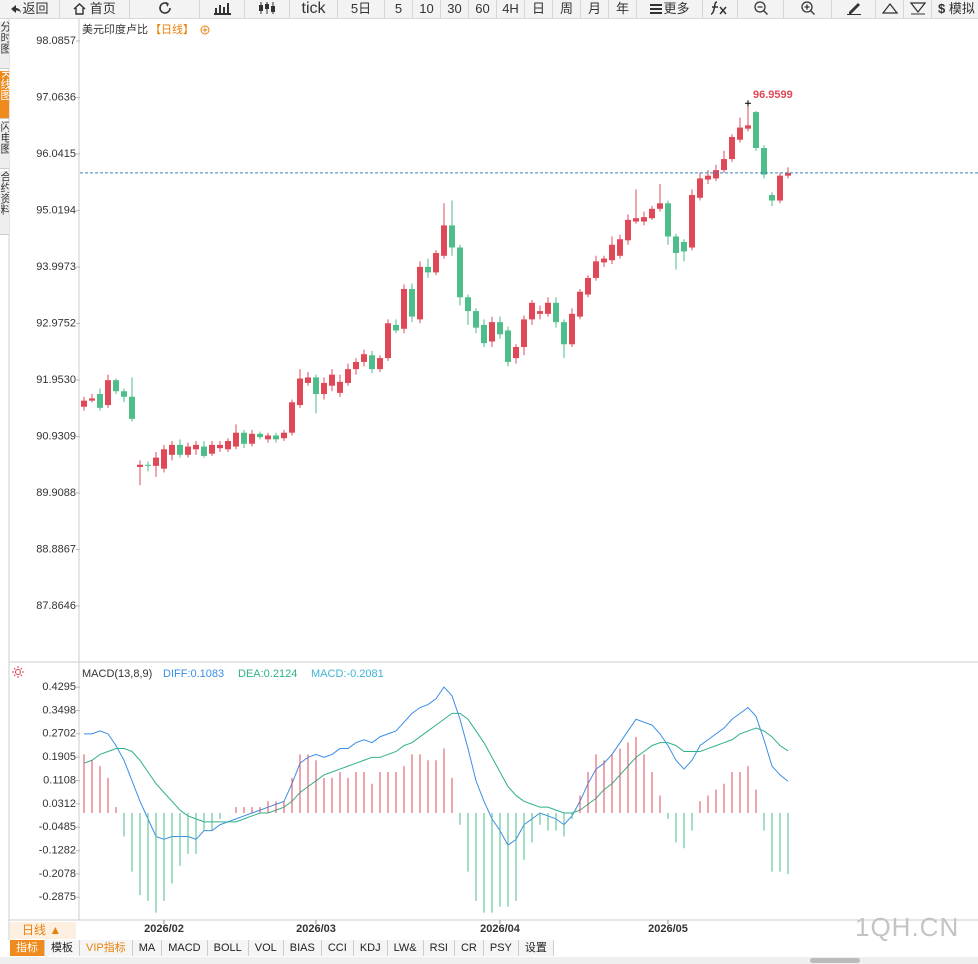  What do you see at coordinates (27, 948) in the screenshot?
I see `footer-tab: 指标` at bounding box center [27, 948].